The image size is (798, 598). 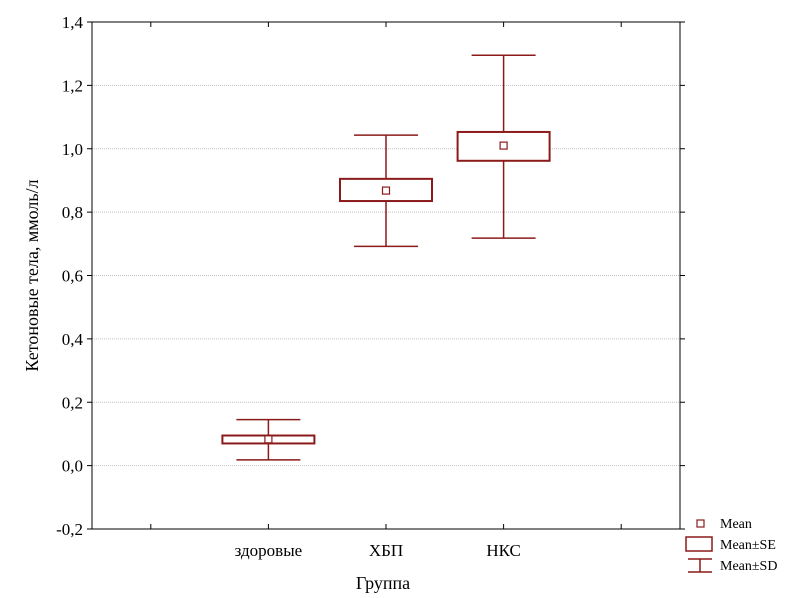 What do you see at coordinates (736, 524) in the screenshot?
I see `legend-mean-label: Mean` at bounding box center [736, 524].